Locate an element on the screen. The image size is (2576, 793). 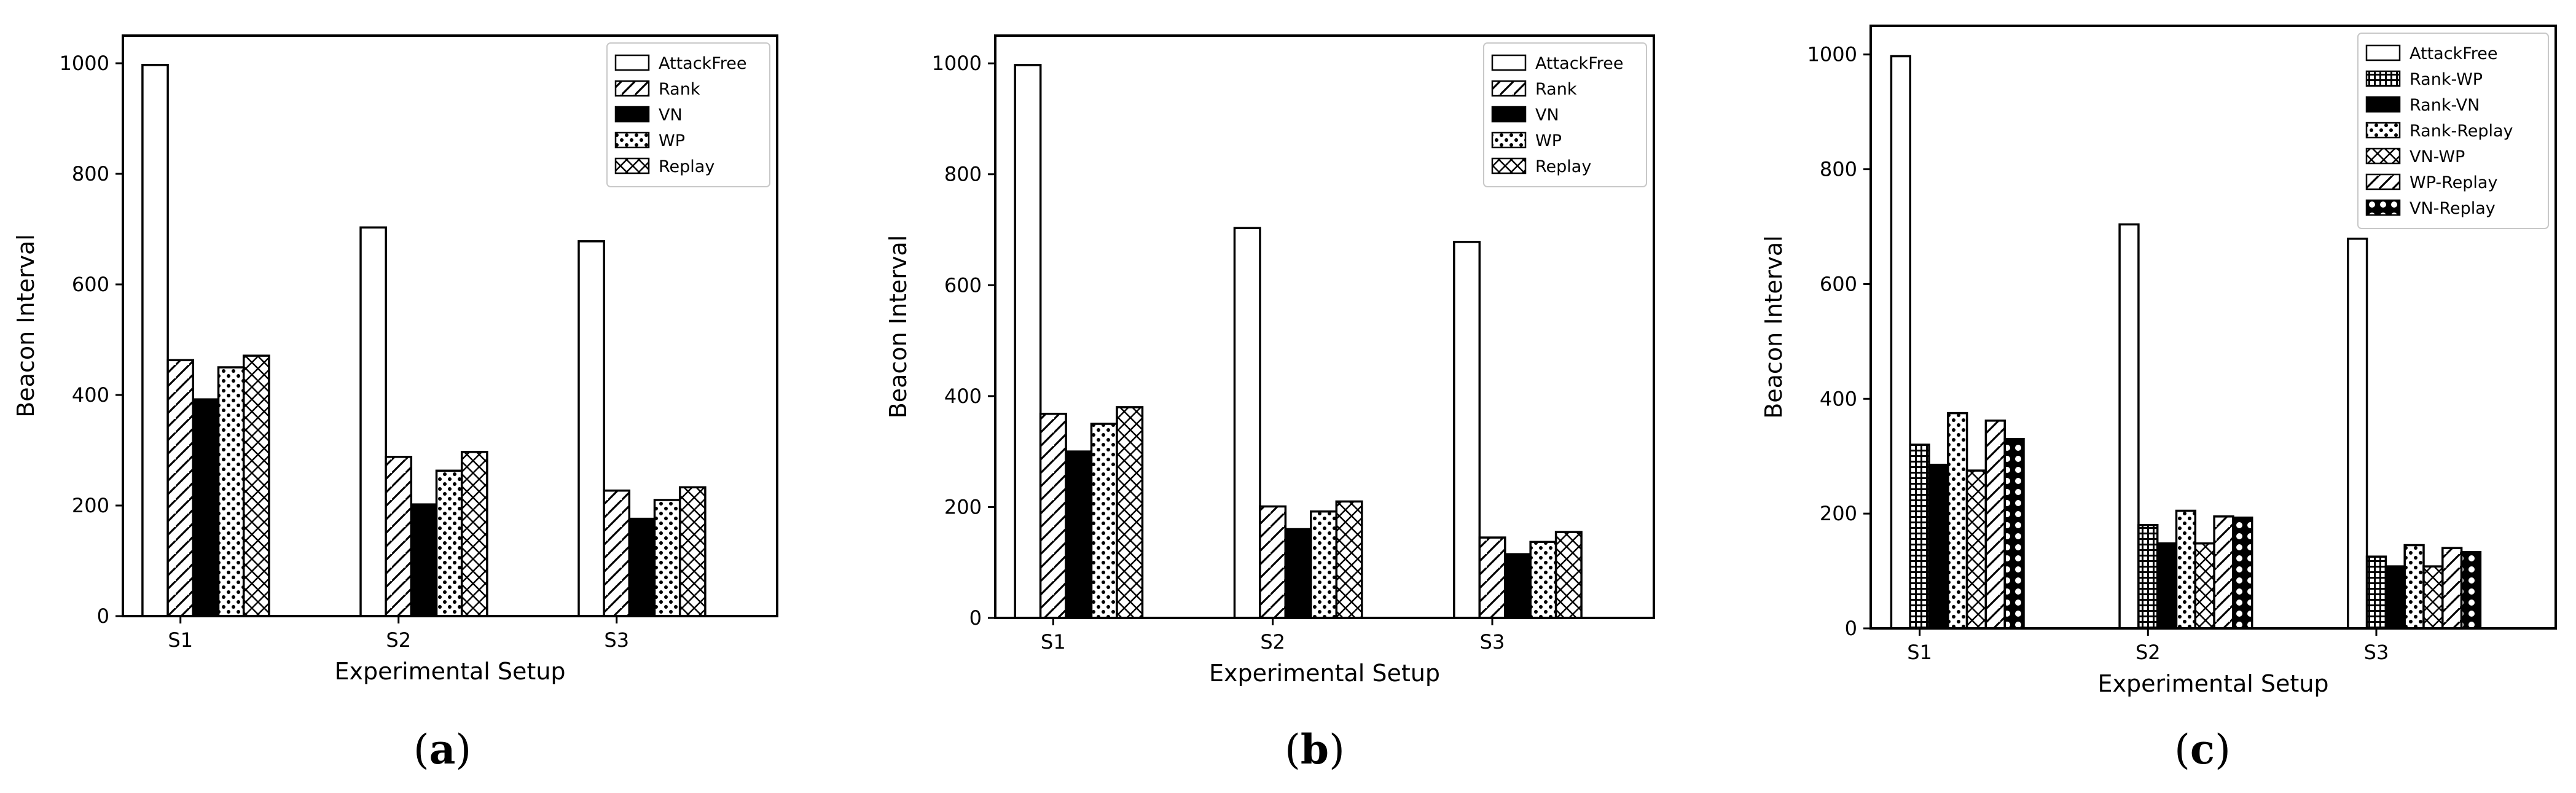
legend-label-rank-vn: Rank-VN is located at coordinates (2445, 105).